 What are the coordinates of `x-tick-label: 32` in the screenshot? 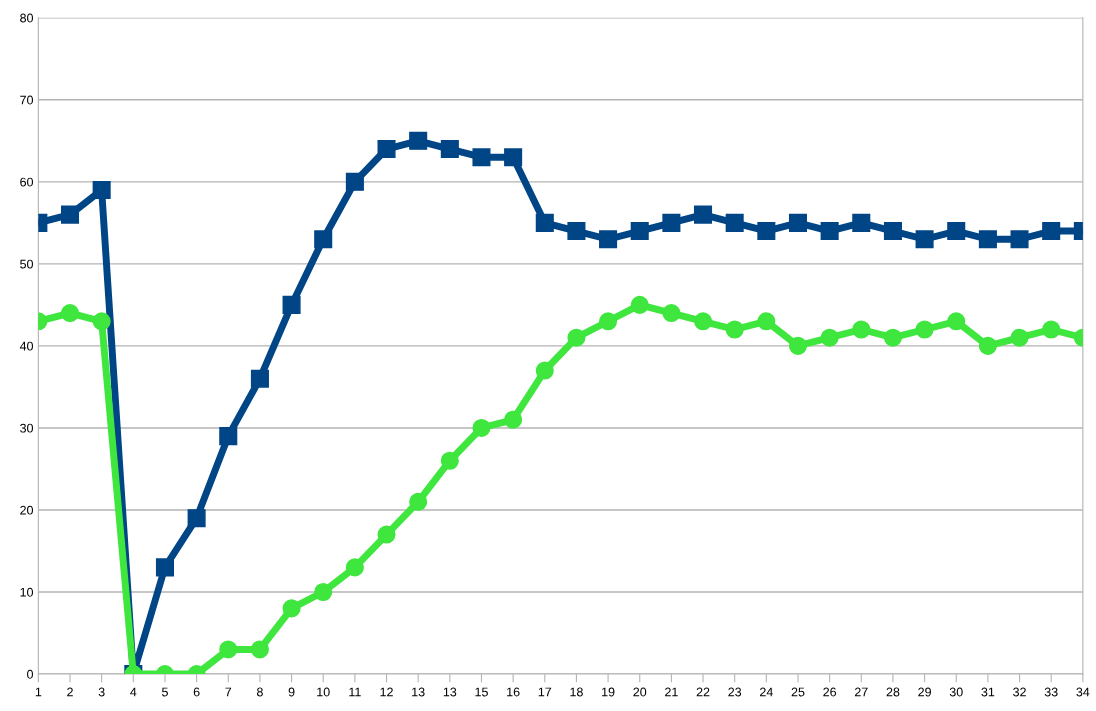 It's located at (1019, 692).